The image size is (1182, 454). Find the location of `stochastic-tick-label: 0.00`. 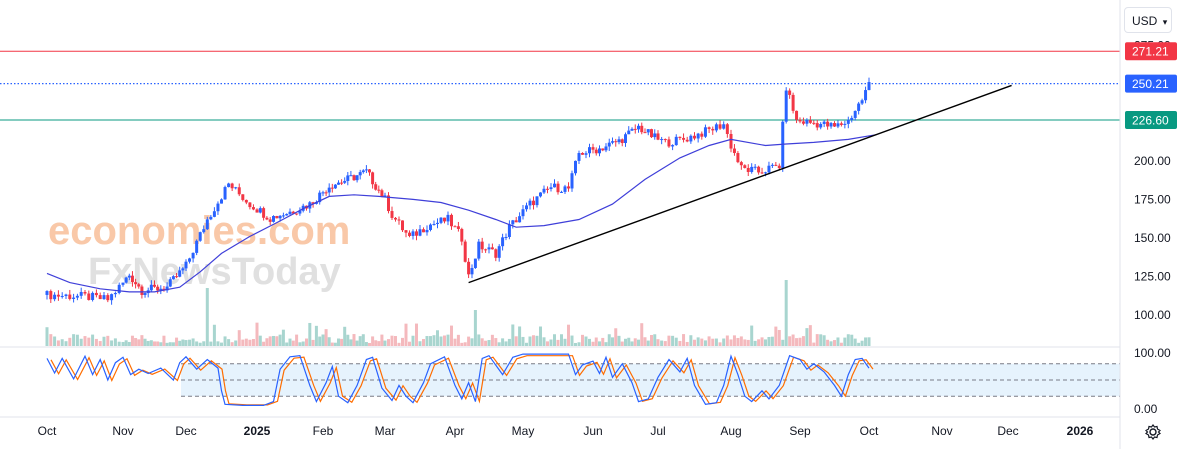

stochastic-tick-label: 0.00 is located at coordinates (1146, 409).